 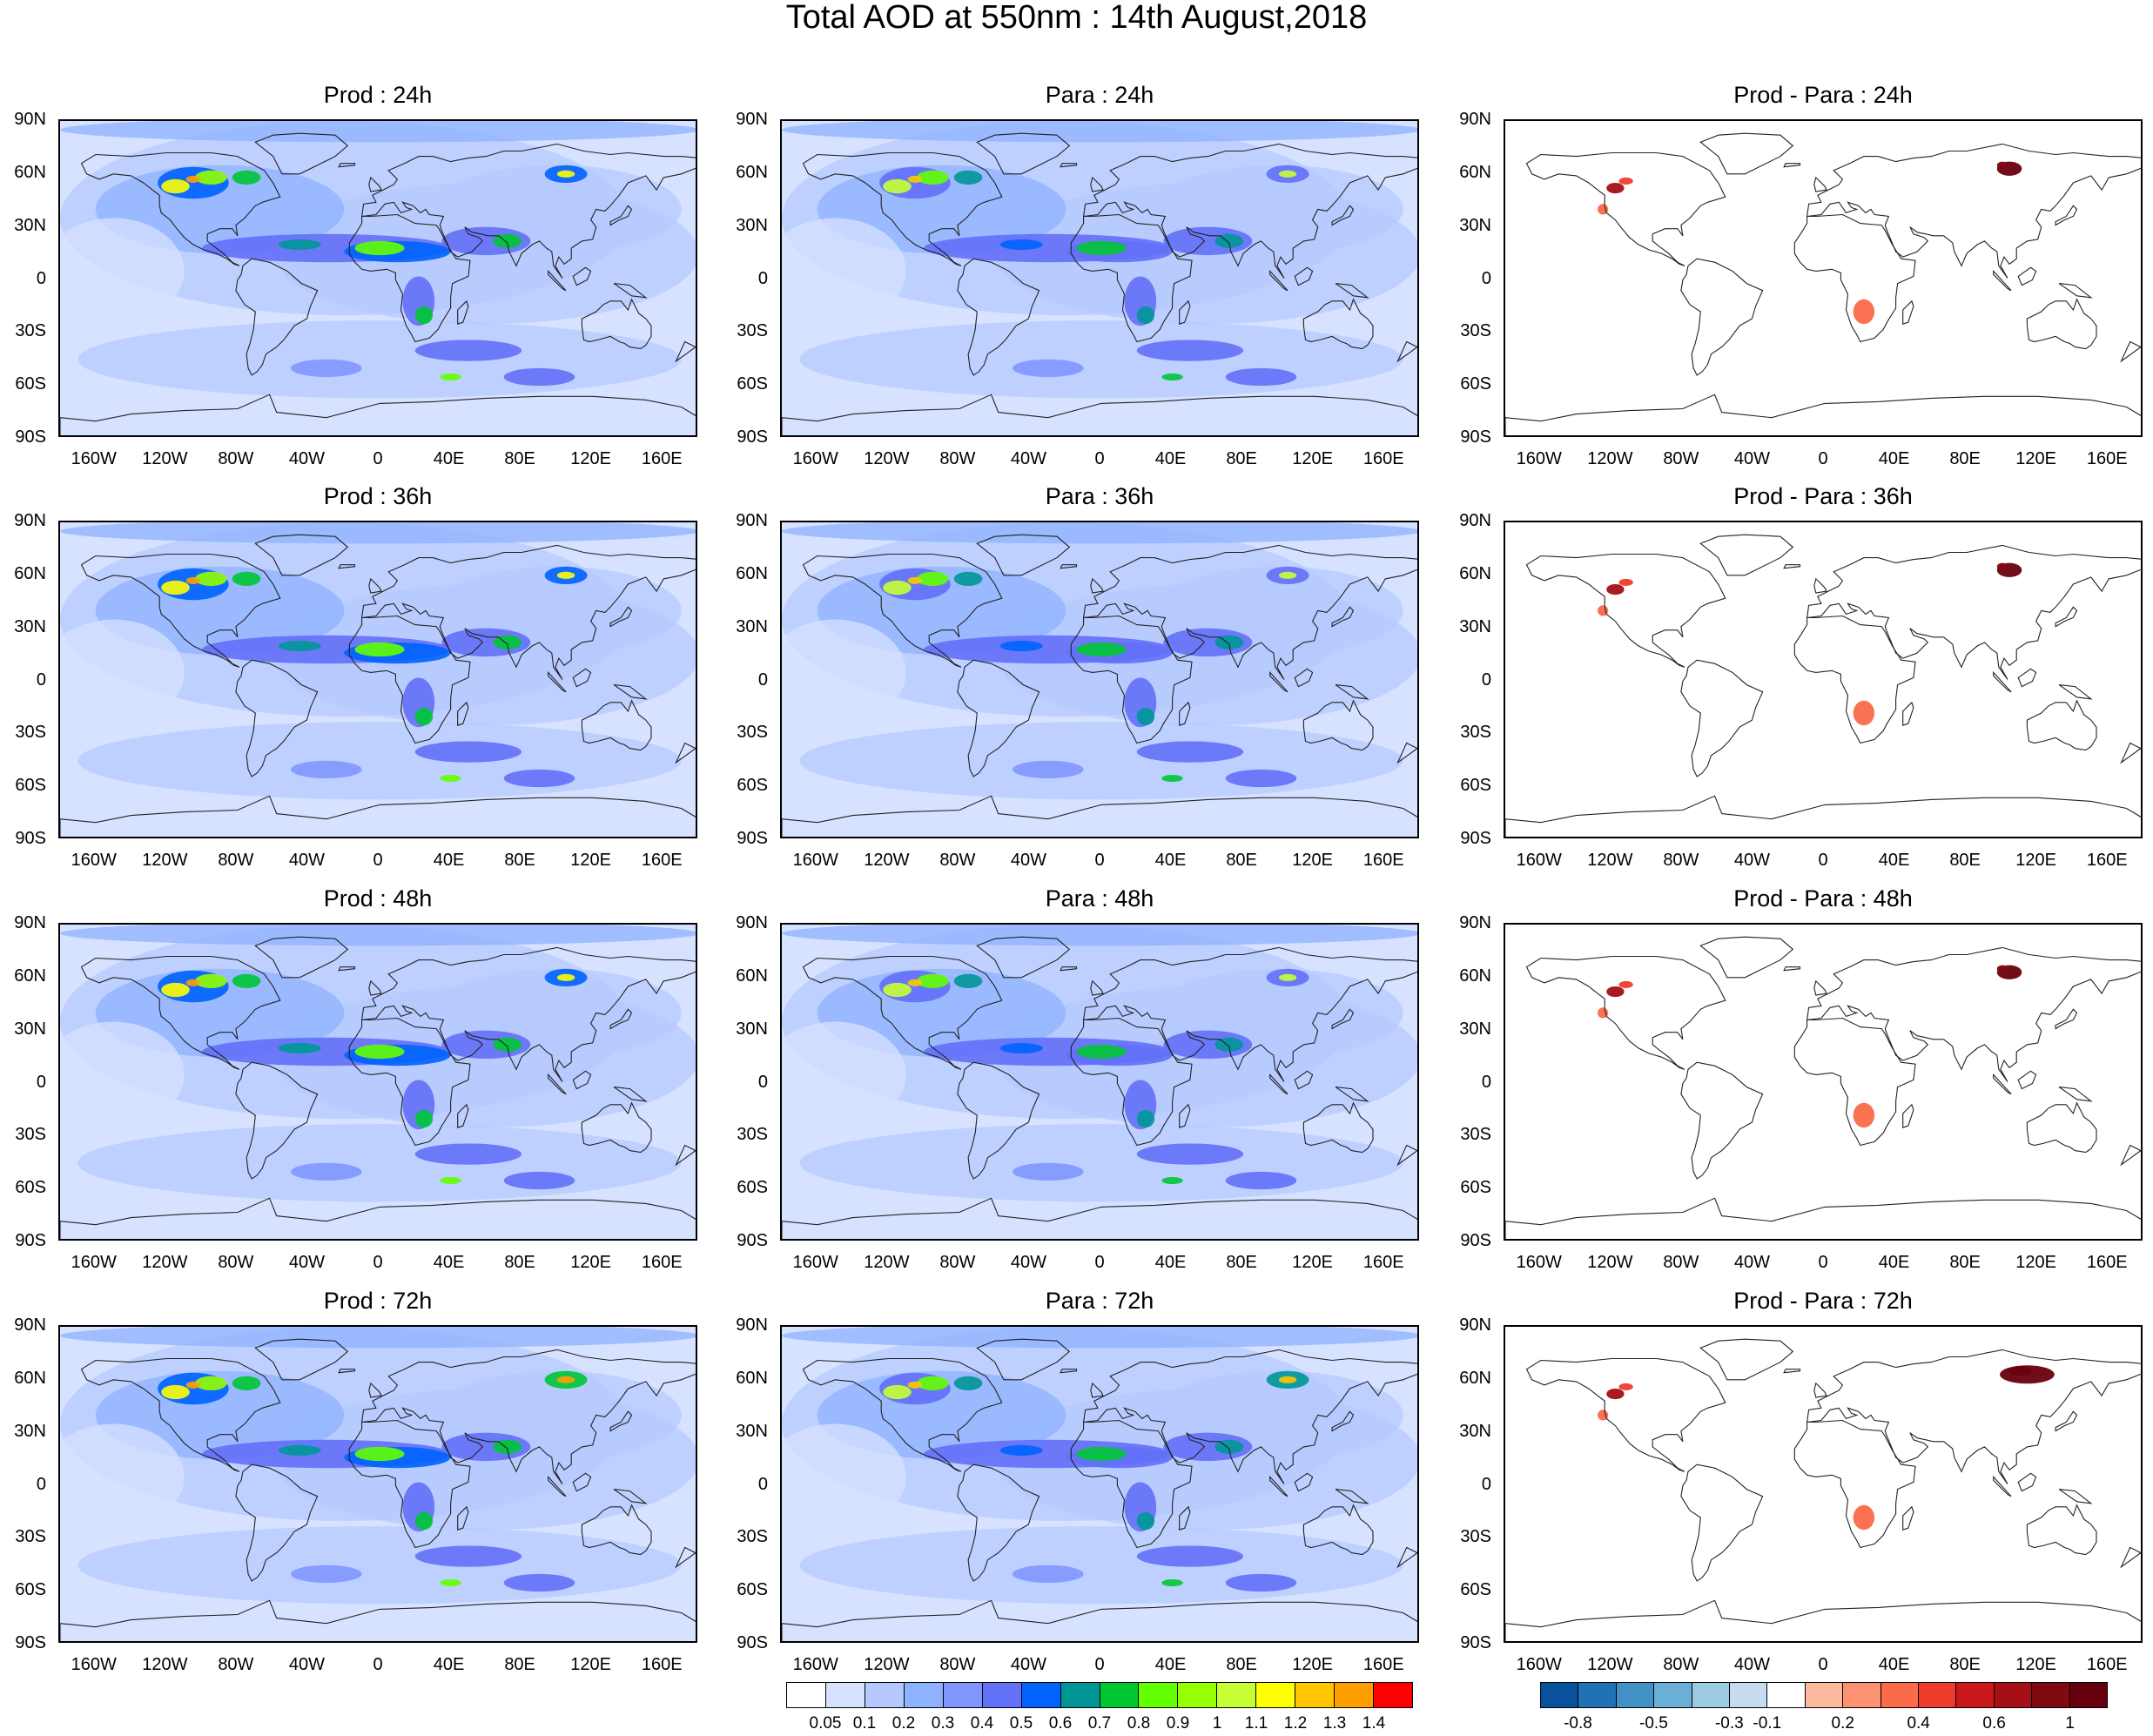 I want to click on lon-tick-label: 80E, so click(x=1965, y=458).